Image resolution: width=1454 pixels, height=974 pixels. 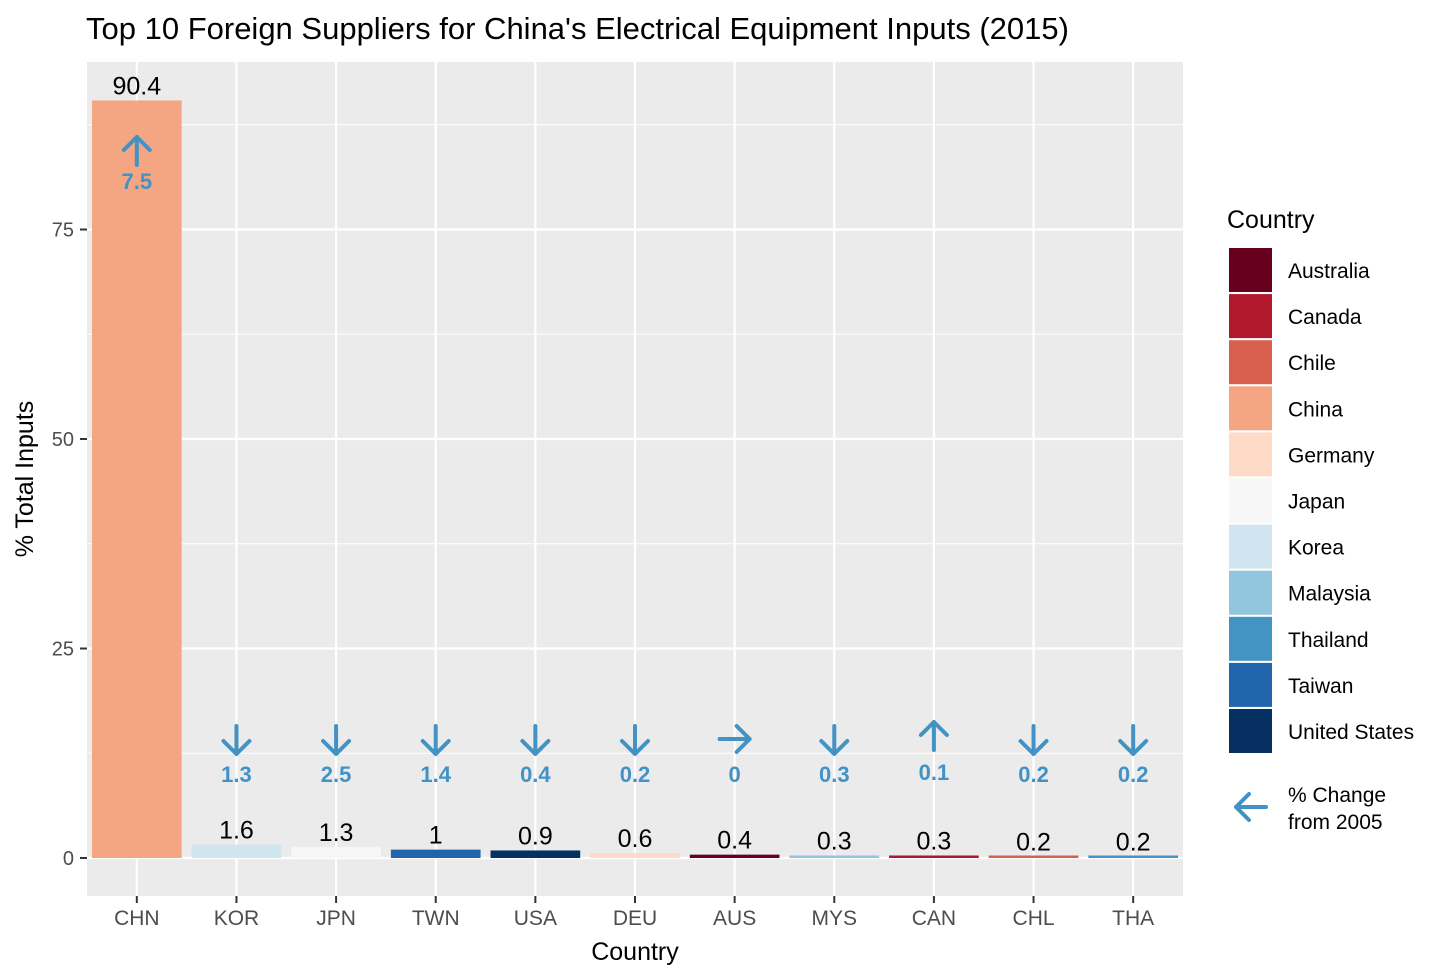 What do you see at coordinates (1312, 363) in the screenshot?
I see `legend-label: Chile` at bounding box center [1312, 363].